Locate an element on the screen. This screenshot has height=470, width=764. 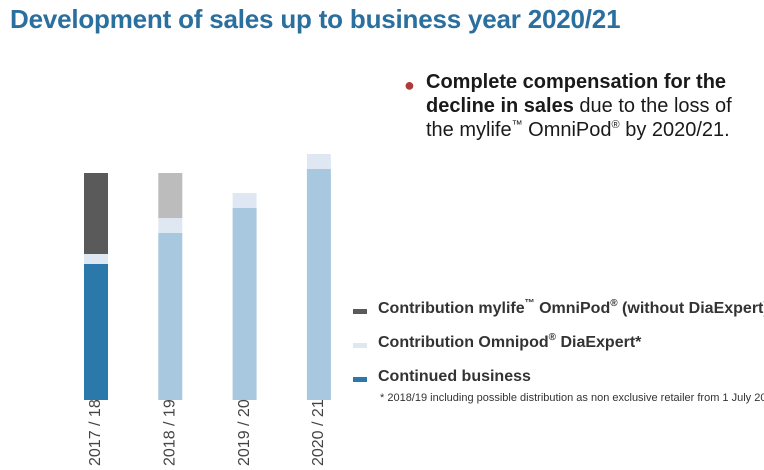
key-message-rest-3: by 2020/21. is located at coordinates (674, 130).